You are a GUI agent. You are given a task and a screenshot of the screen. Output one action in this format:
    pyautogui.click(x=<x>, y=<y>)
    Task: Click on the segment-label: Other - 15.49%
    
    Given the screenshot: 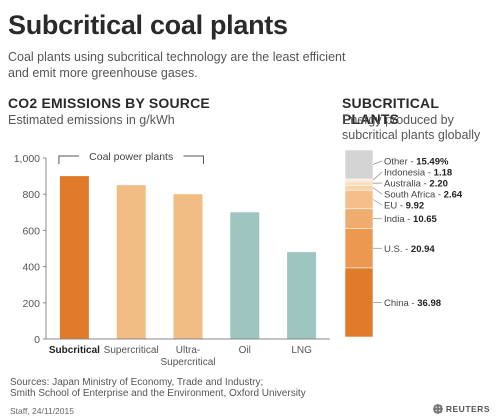 What is the action you would take?
    pyautogui.click(x=416, y=162)
    